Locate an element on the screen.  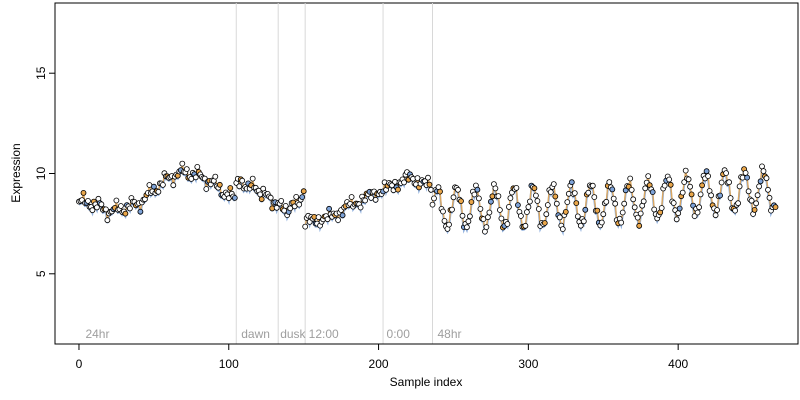
region-label: 0:00 is located at coordinates (399, 334).